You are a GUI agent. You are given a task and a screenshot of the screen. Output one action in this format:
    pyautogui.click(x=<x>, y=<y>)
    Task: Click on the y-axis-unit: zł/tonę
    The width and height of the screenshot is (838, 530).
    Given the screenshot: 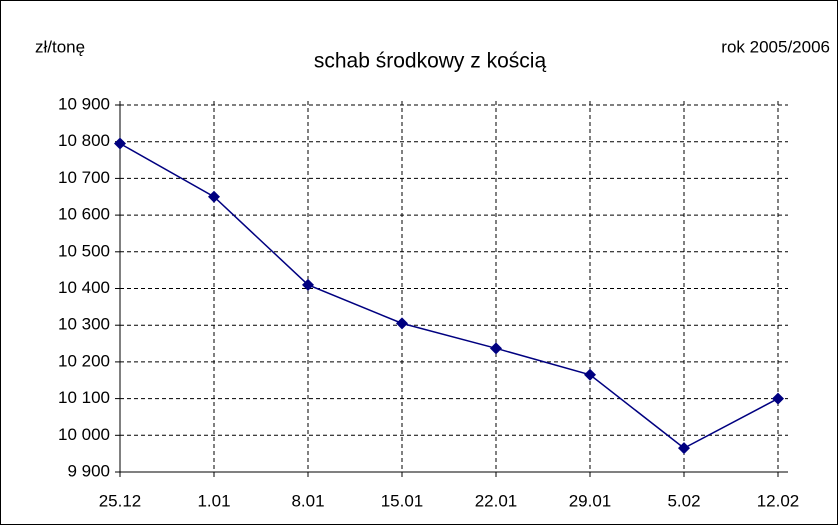 What is the action you would take?
    pyautogui.click(x=60, y=46)
    